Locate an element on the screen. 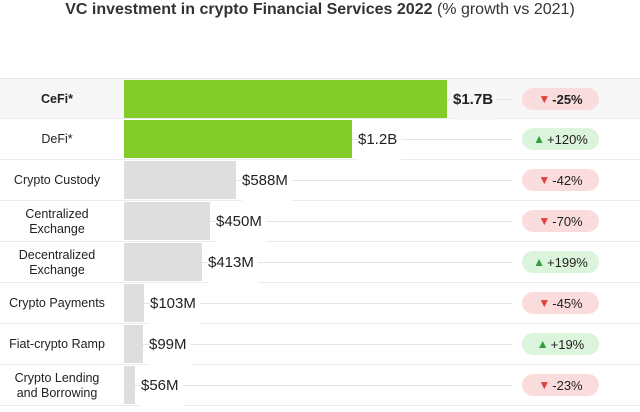  growth-label: +199% is located at coordinates (567, 262).